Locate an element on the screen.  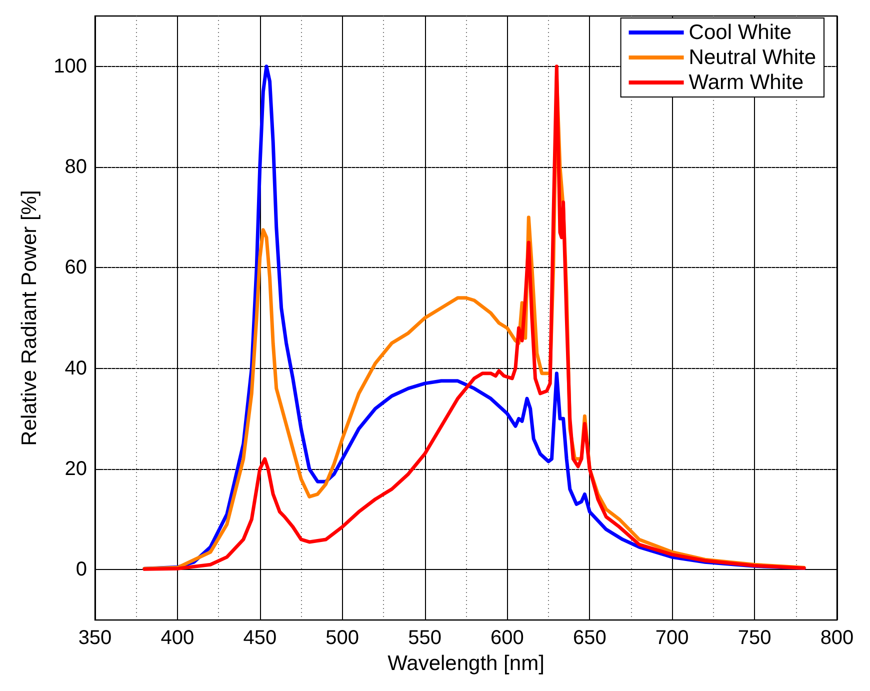
x-tick-label: 600 is located at coordinates (507, 638).